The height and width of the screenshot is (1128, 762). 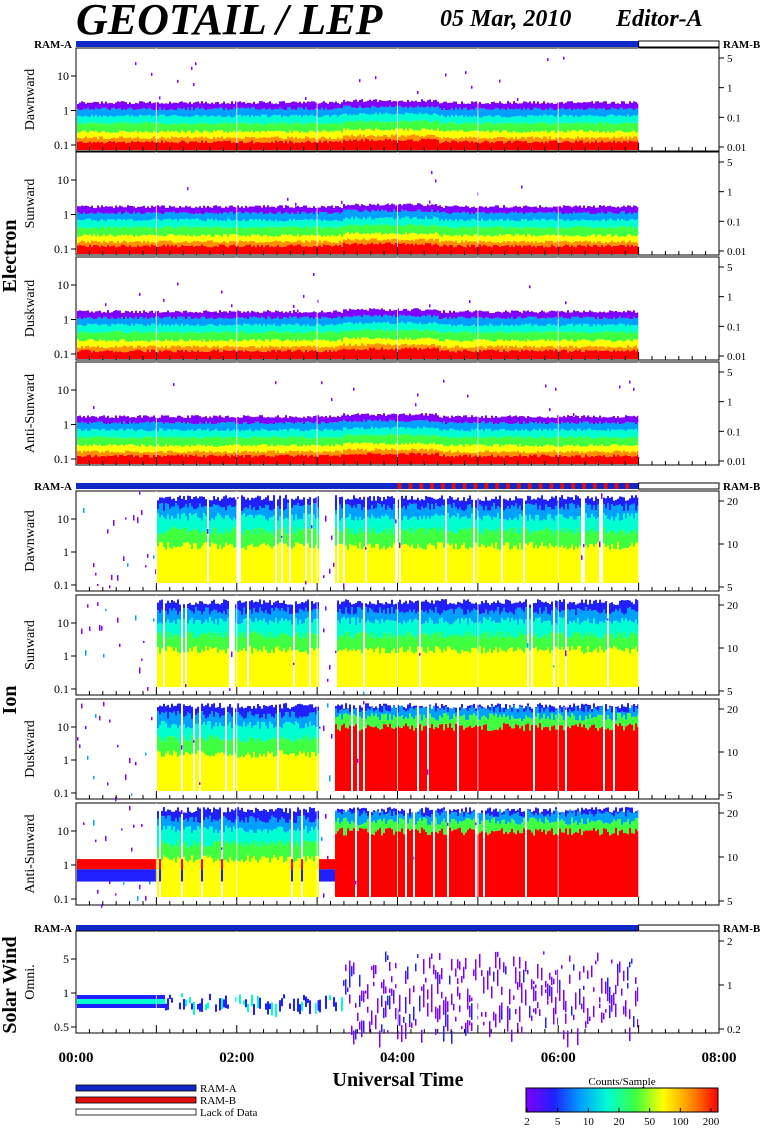 I want to click on colorbar-title: Counts/Sample, so click(x=621, y=1082).